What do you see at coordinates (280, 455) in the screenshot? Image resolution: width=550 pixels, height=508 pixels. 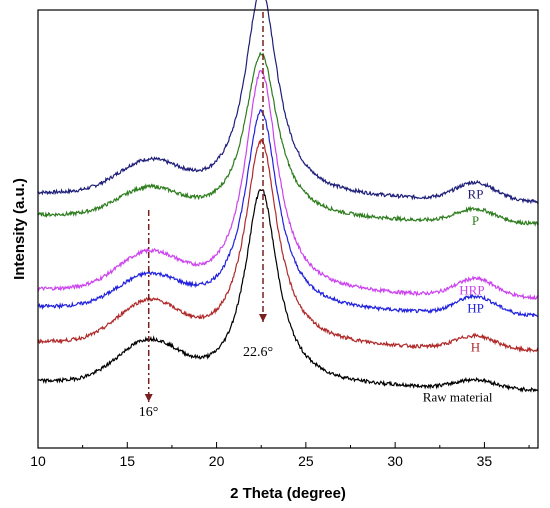 I see `x-axis-ticks: 10 15 20 25 30 35` at bounding box center [280, 455].